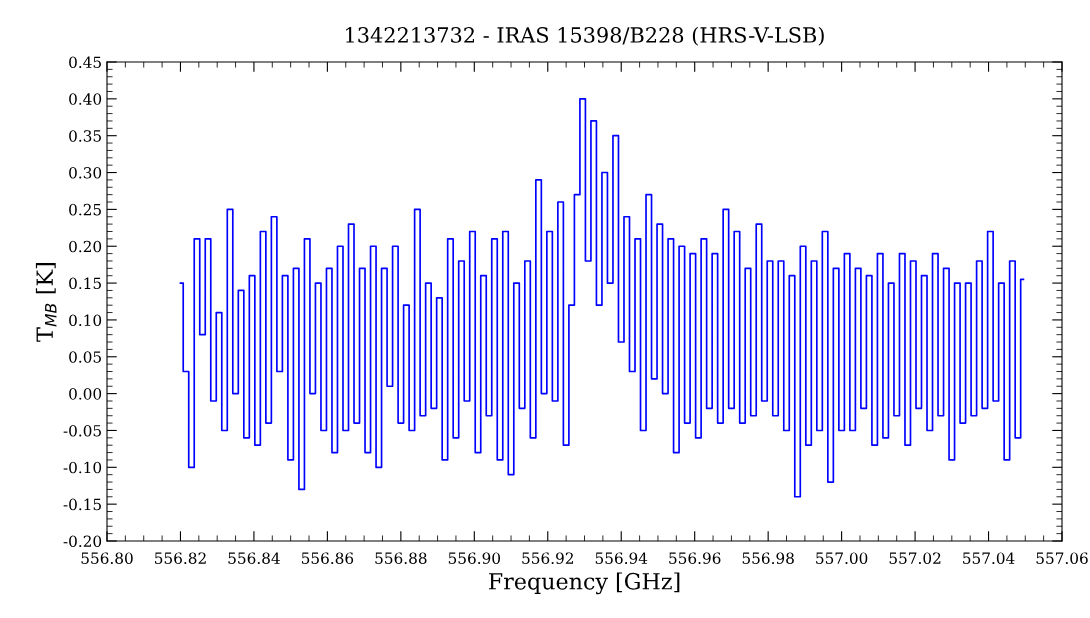 The height and width of the screenshot is (618, 1090). What do you see at coordinates (401, 558) in the screenshot?
I see `x-tick-label: 556.88` at bounding box center [401, 558].